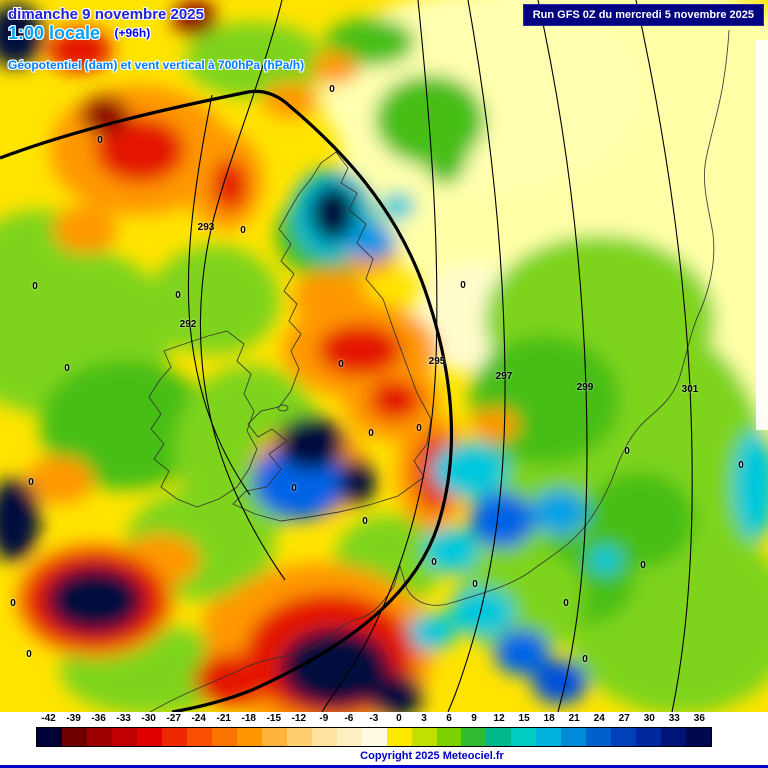 This screenshot has width=768, height=768. Describe the element at coordinates (324, 718) in the screenshot. I see `colorbar-tick-label: -9` at that location.